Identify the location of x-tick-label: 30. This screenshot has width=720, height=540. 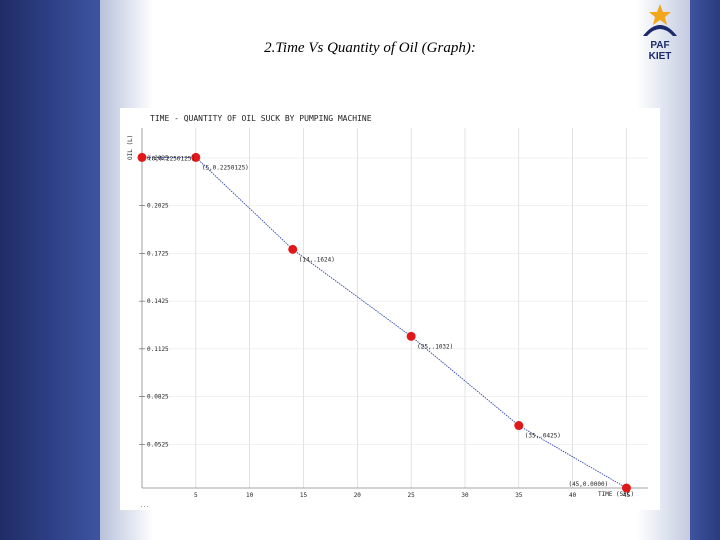
(465, 495).